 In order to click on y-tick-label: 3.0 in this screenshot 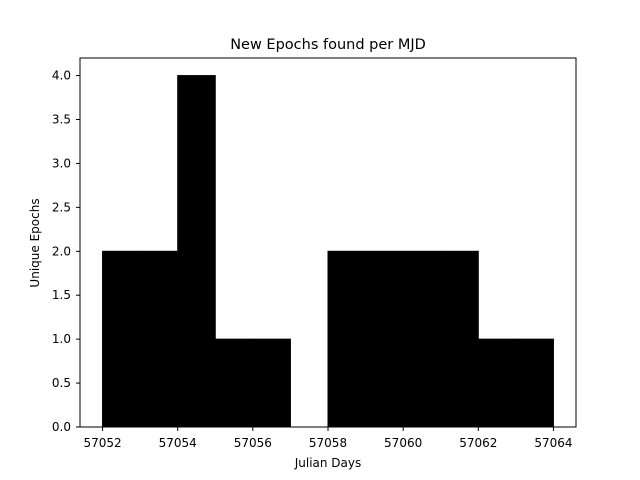, I will do `click(61, 163)`.